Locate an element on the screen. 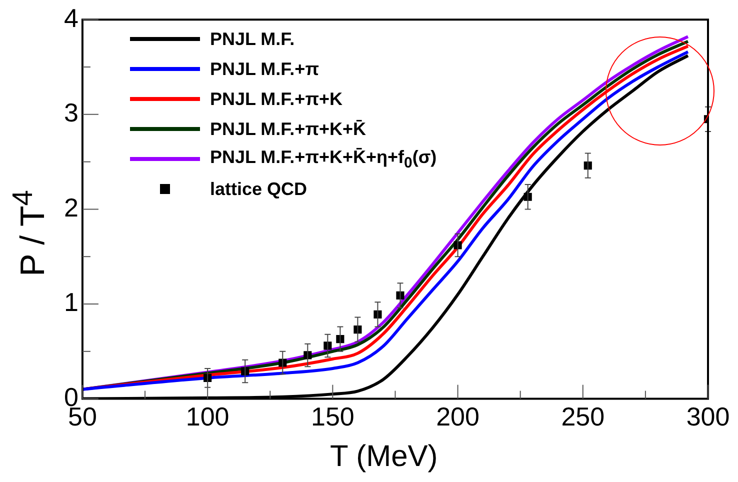 The height and width of the screenshot is (482, 738). x-tick-label: 200 is located at coordinates (458, 417).